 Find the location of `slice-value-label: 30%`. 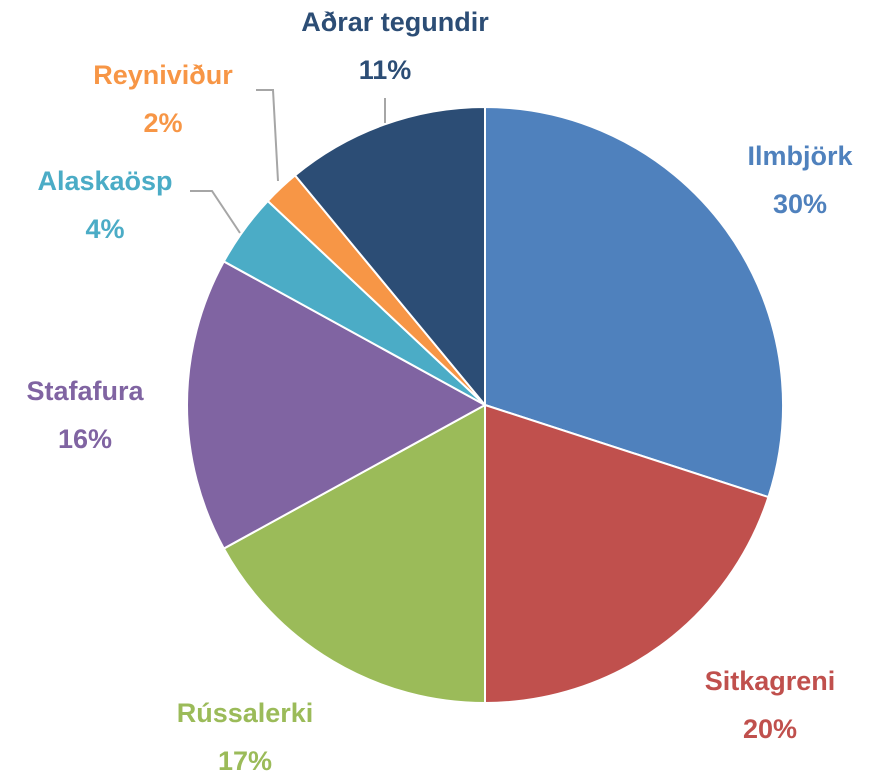

slice-value-label: 30% is located at coordinates (800, 204).